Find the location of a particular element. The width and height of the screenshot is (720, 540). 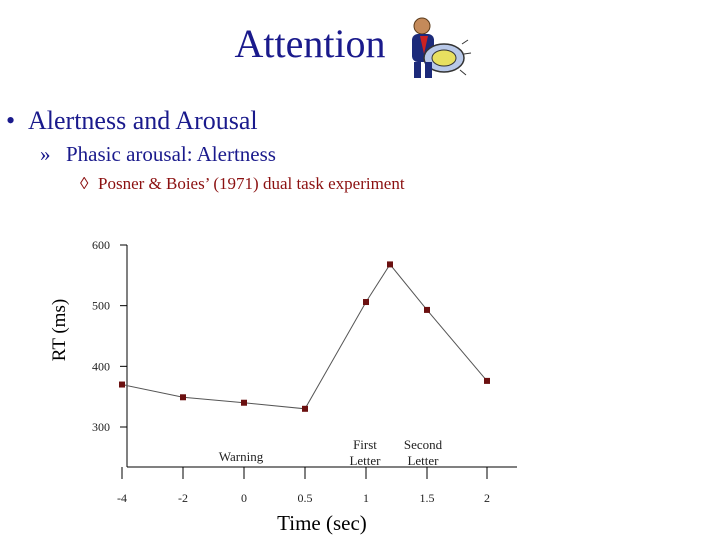

x-tick-label: -4 is located at coordinates (122, 498).